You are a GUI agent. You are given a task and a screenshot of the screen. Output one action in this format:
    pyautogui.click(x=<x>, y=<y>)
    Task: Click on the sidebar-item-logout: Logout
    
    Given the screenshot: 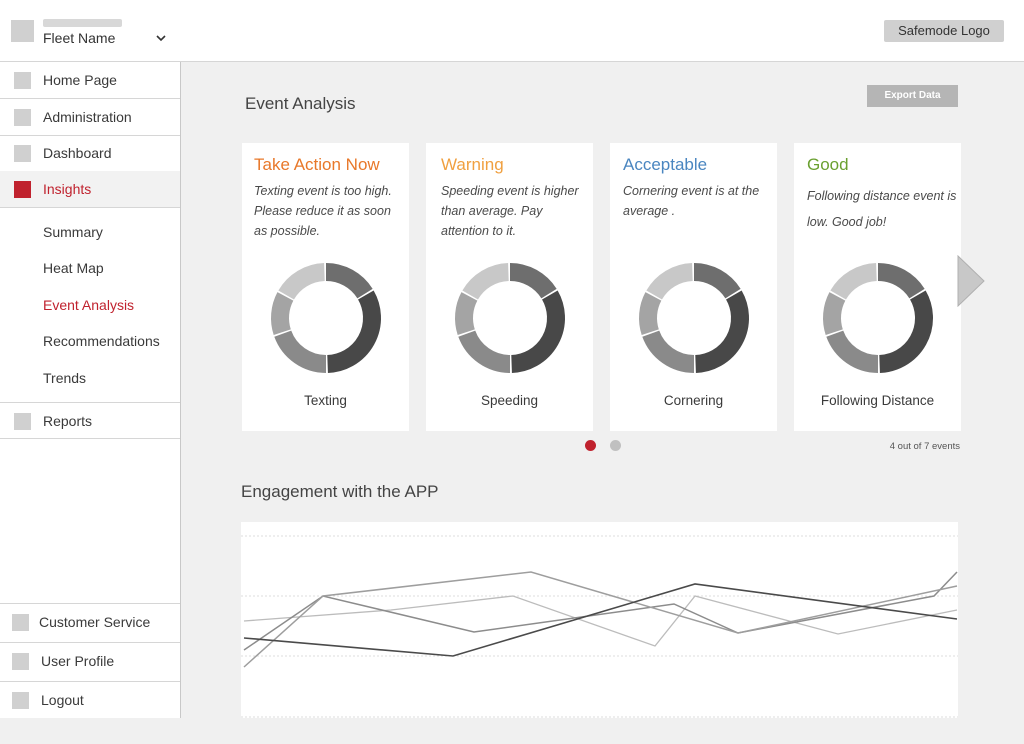 What is the action you would take?
    pyautogui.click(x=90, y=700)
    